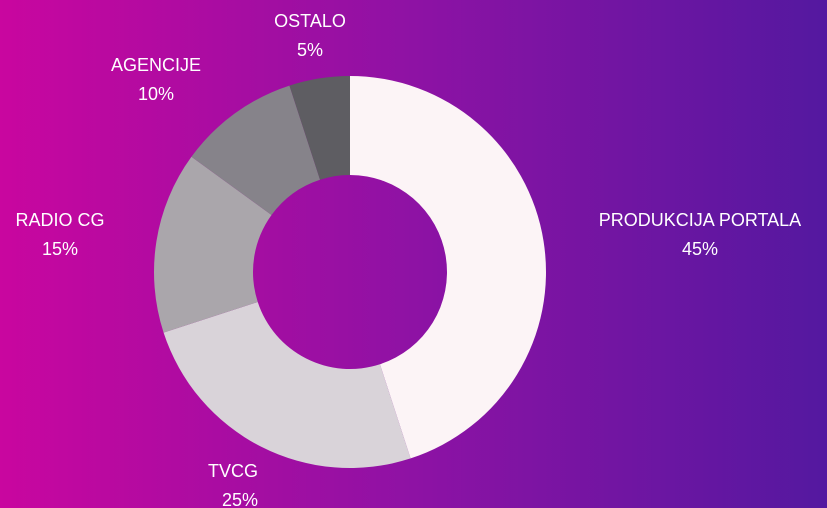  What do you see at coordinates (310, 50) in the screenshot?
I see `slice-value-label: 5%` at bounding box center [310, 50].